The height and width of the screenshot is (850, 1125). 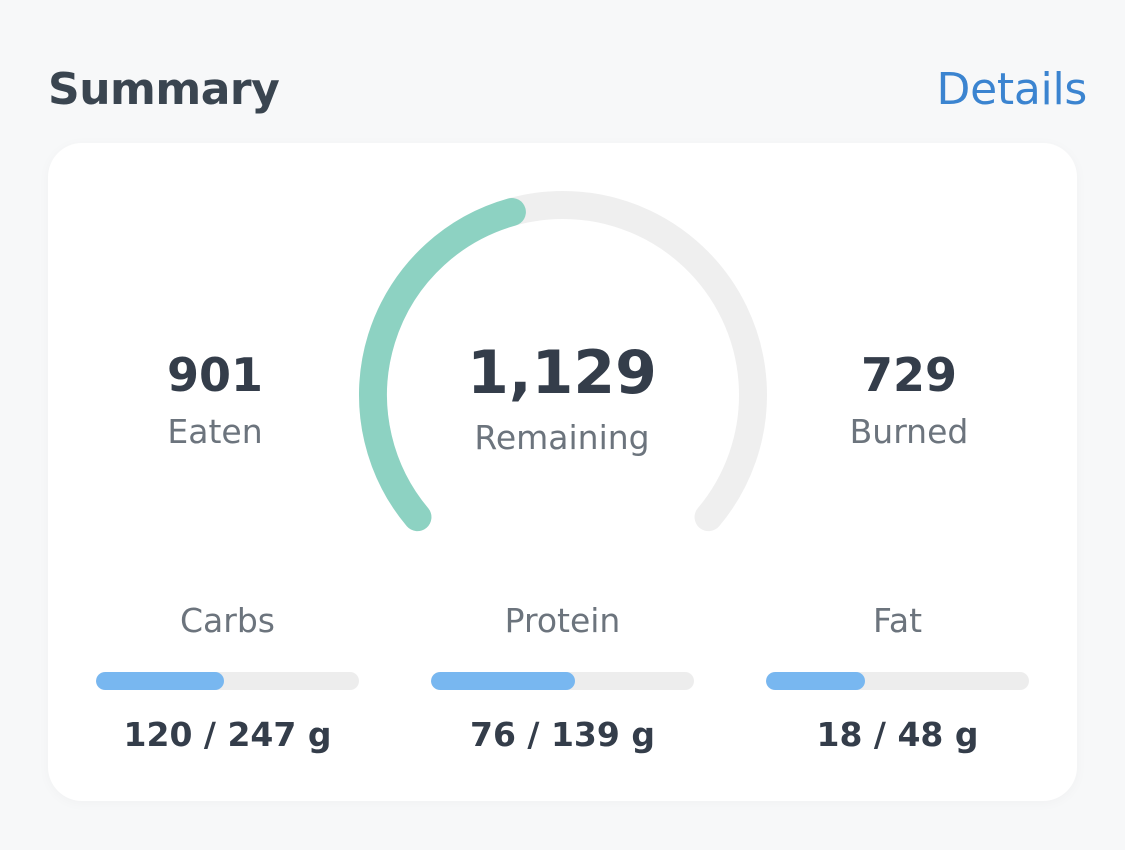 I want to click on burned-value: 729, so click(x=909, y=375).